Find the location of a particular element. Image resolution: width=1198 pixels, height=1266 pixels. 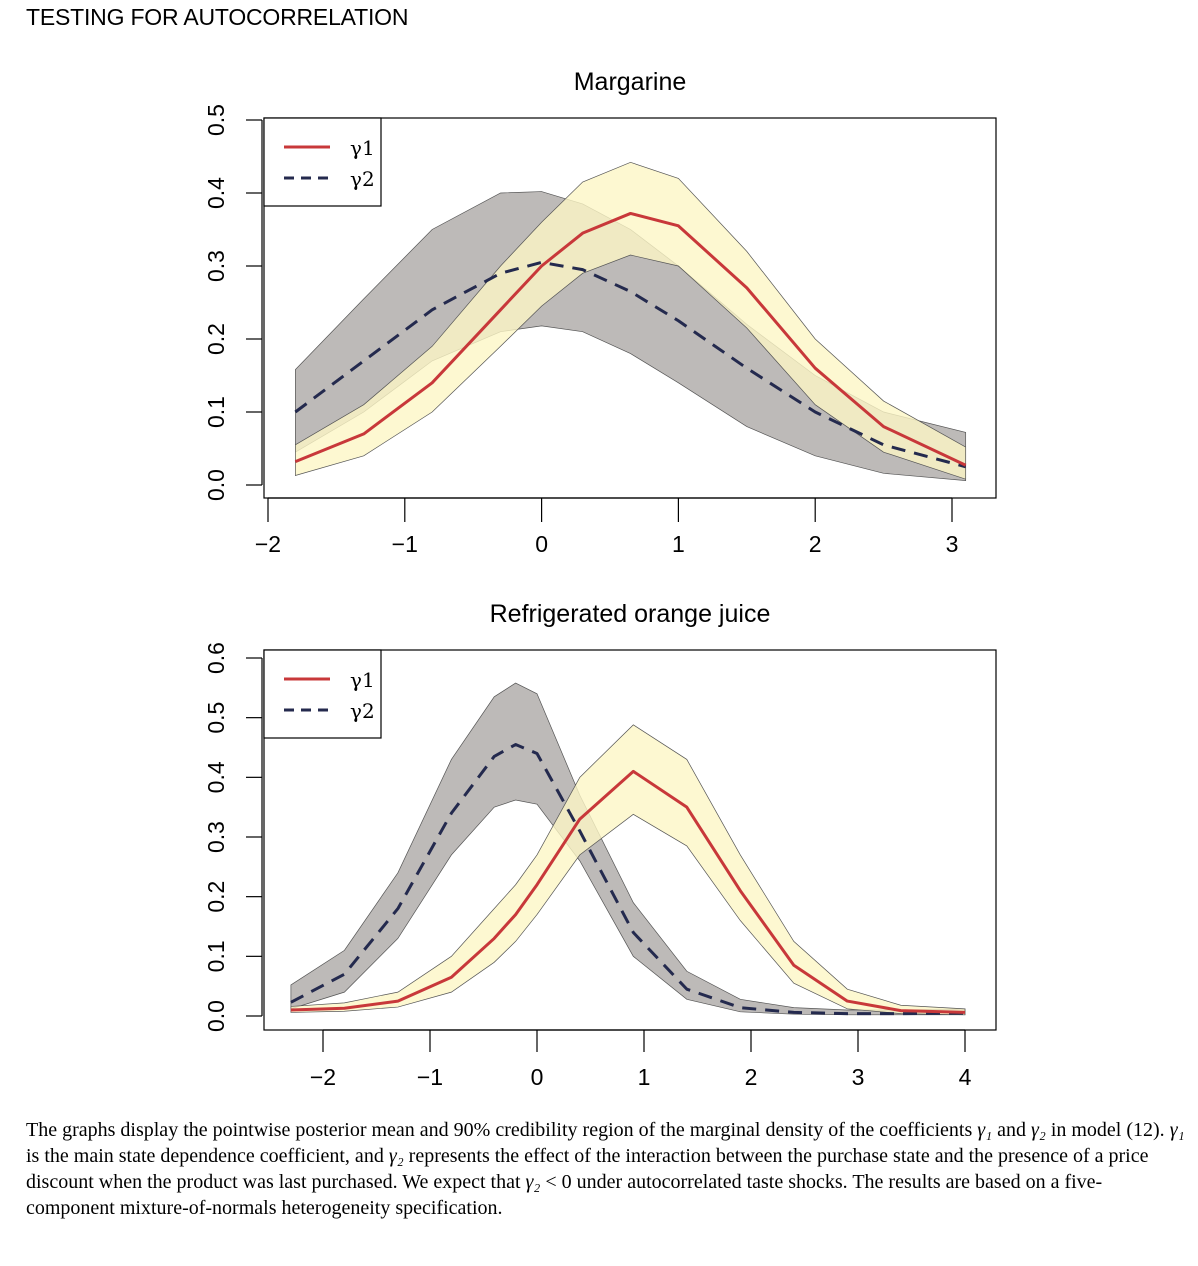

x-tick-label: 4 is located at coordinates (965, 1077).